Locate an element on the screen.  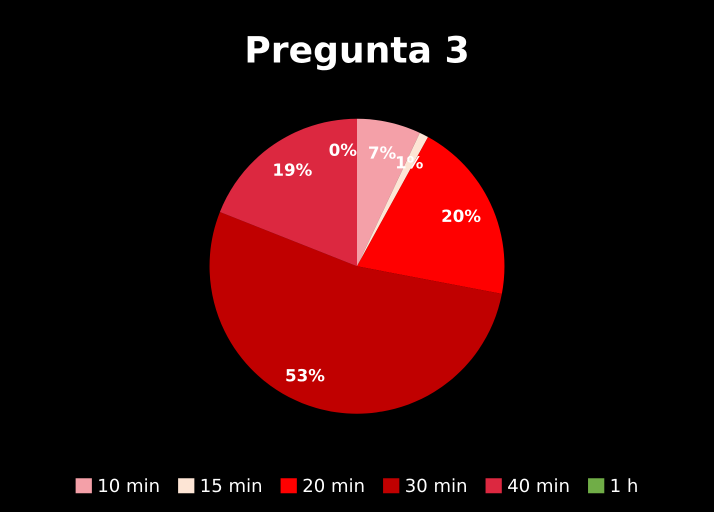
data-label: 53% is located at coordinates (305, 375).